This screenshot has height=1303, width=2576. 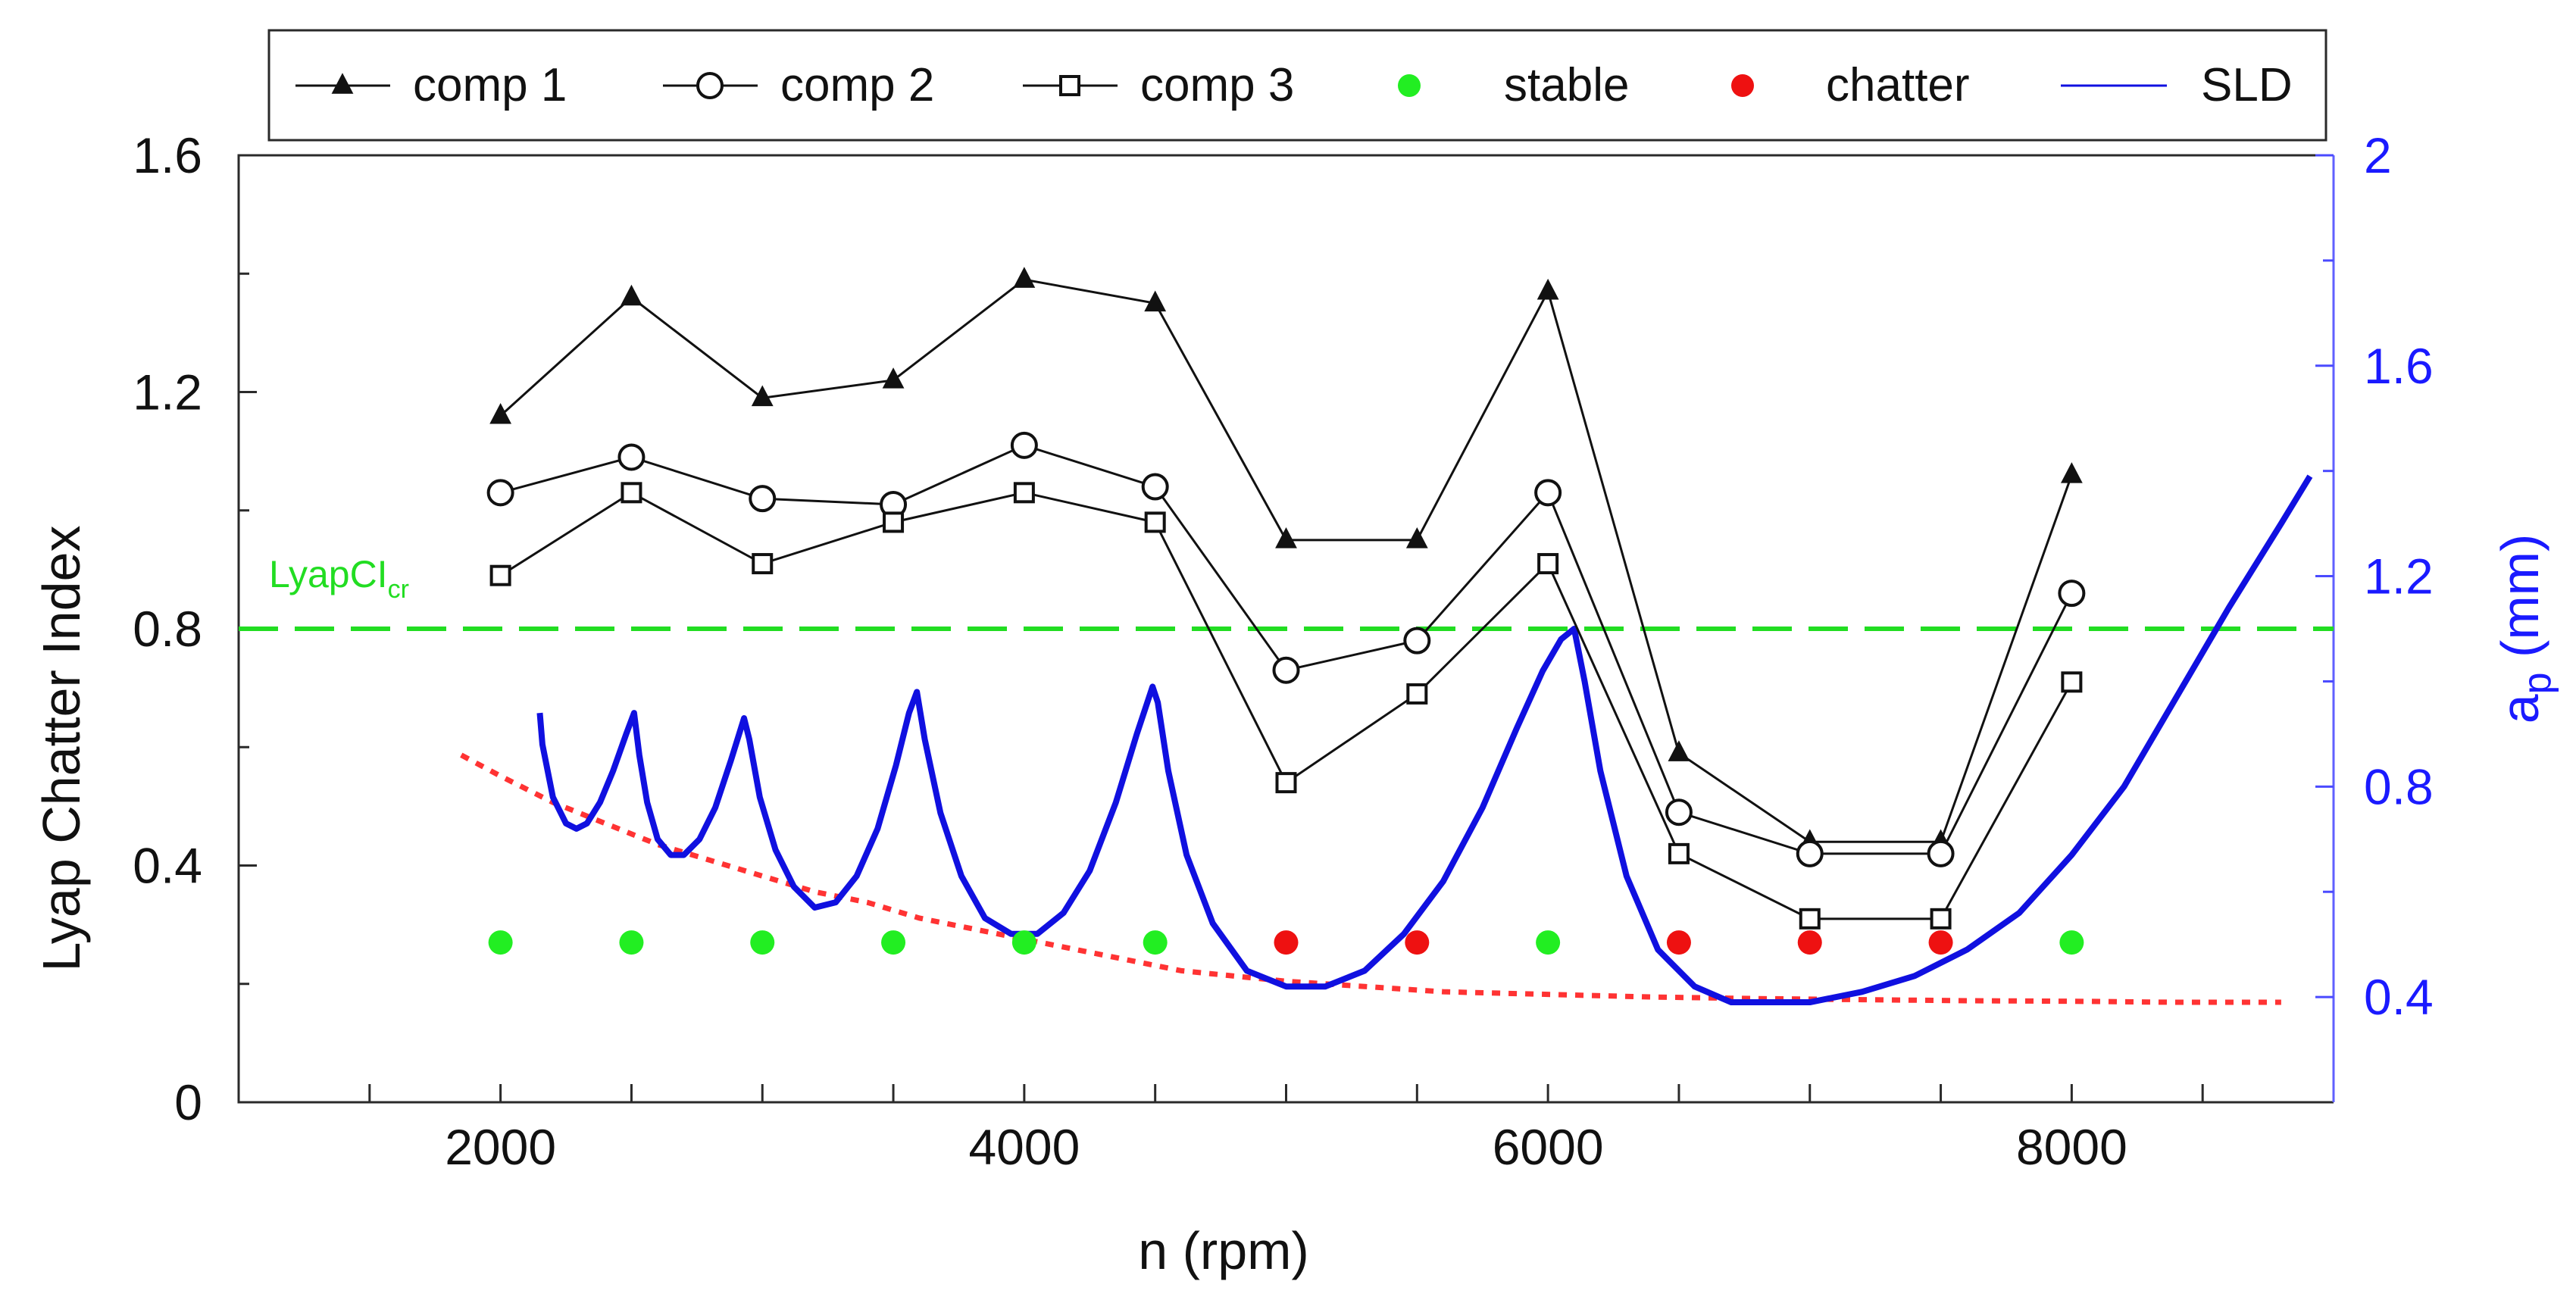 What do you see at coordinates (2247, 85) in the screenshot?
I see `legend-label: SLD` at bounding box center [2247, 85].